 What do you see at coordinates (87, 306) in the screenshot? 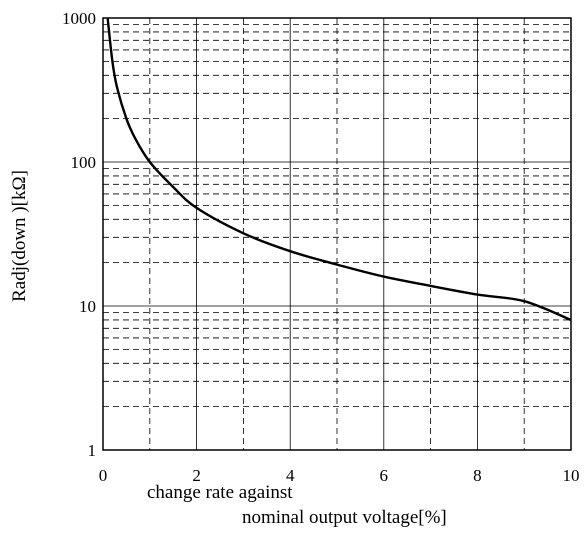
I see `y-tick-label: 10` at bounding box center [87, 306].